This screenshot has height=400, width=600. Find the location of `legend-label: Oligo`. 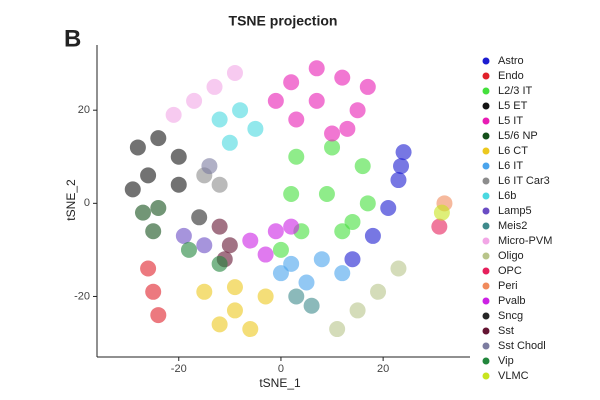

legend-label: Oligo is located at coordinates (511, 256).